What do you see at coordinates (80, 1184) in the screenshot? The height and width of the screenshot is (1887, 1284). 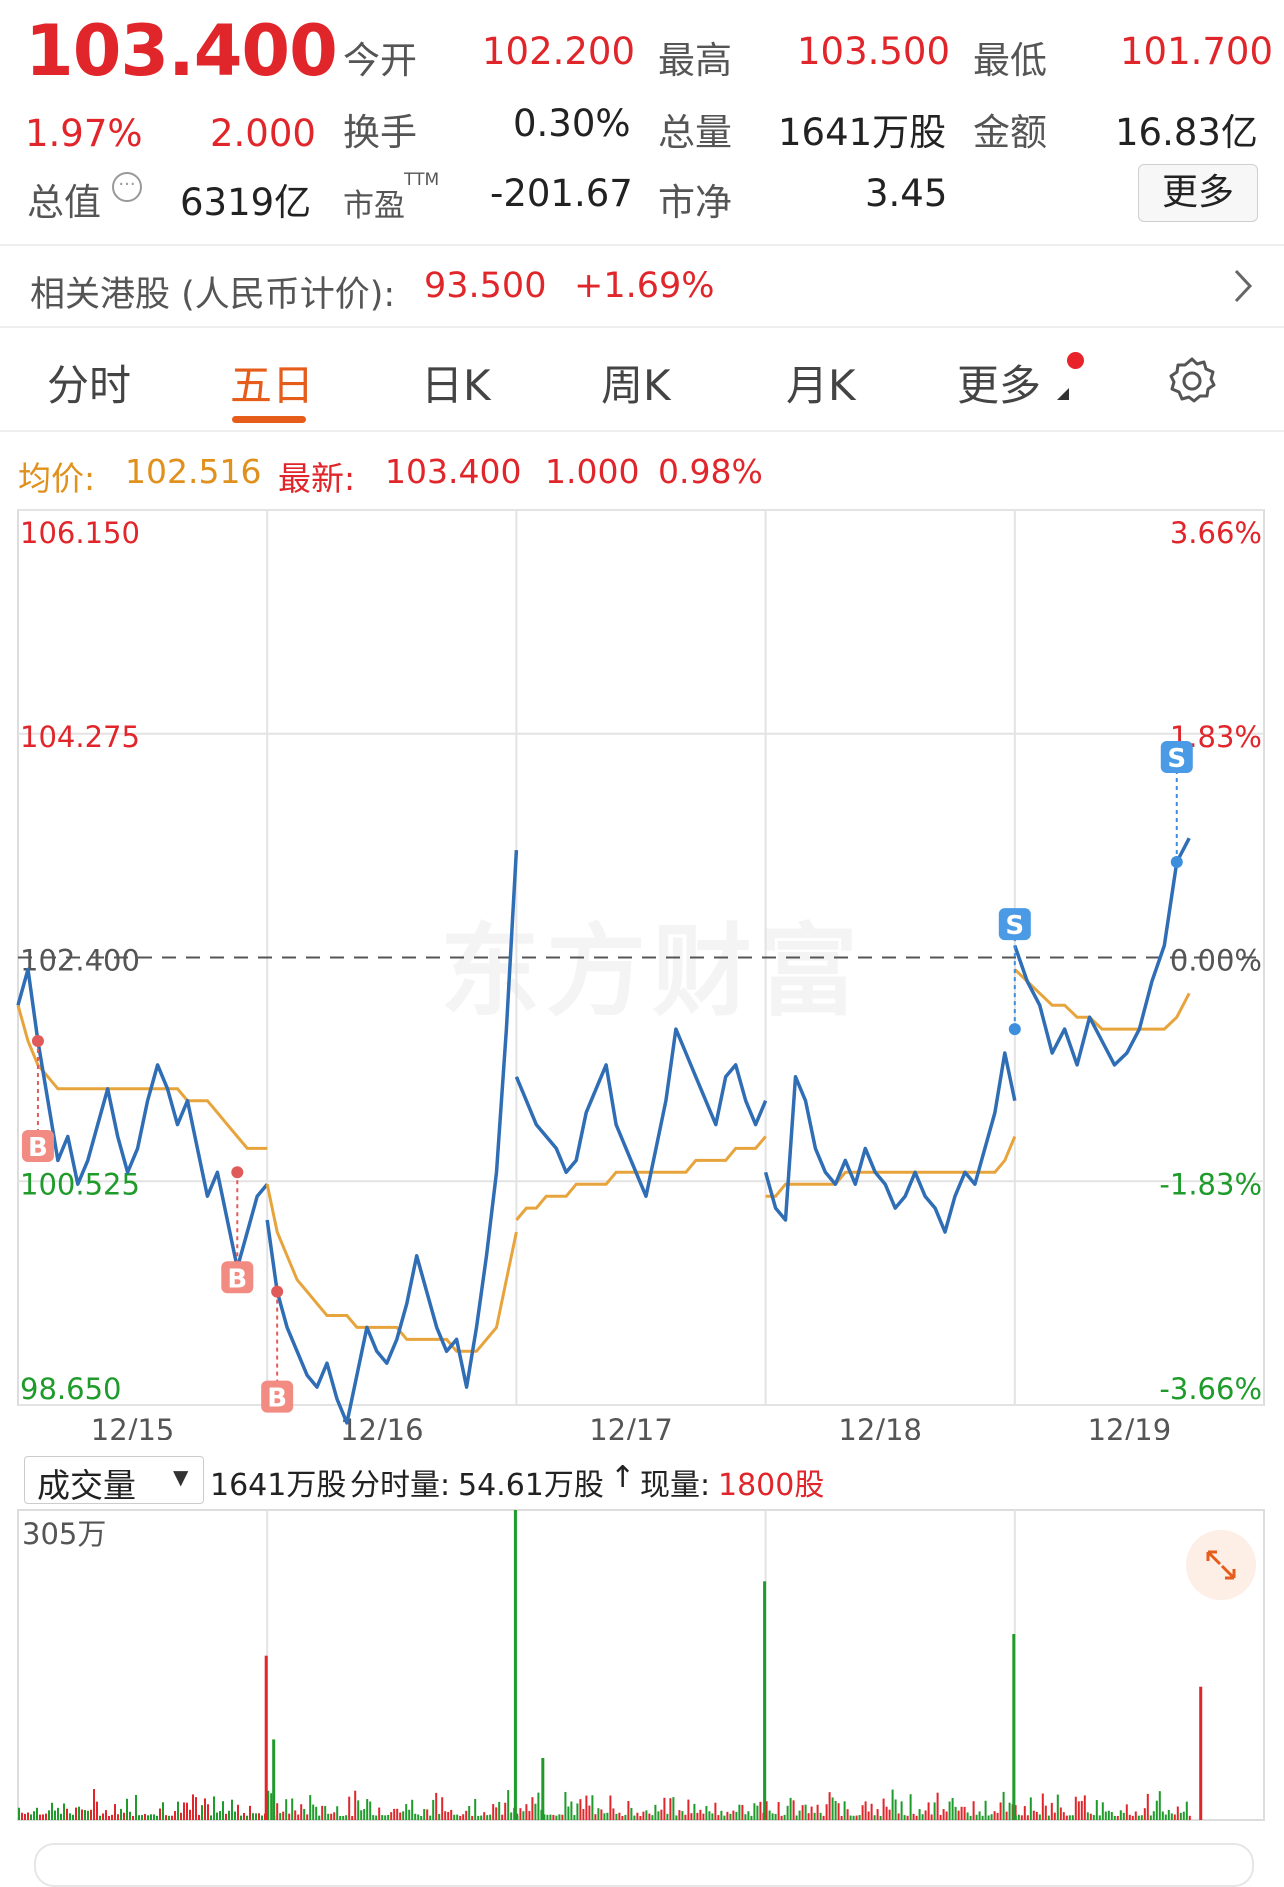 I see `y-tick-label-left: 100.525` at bounding box center [80, 1184].